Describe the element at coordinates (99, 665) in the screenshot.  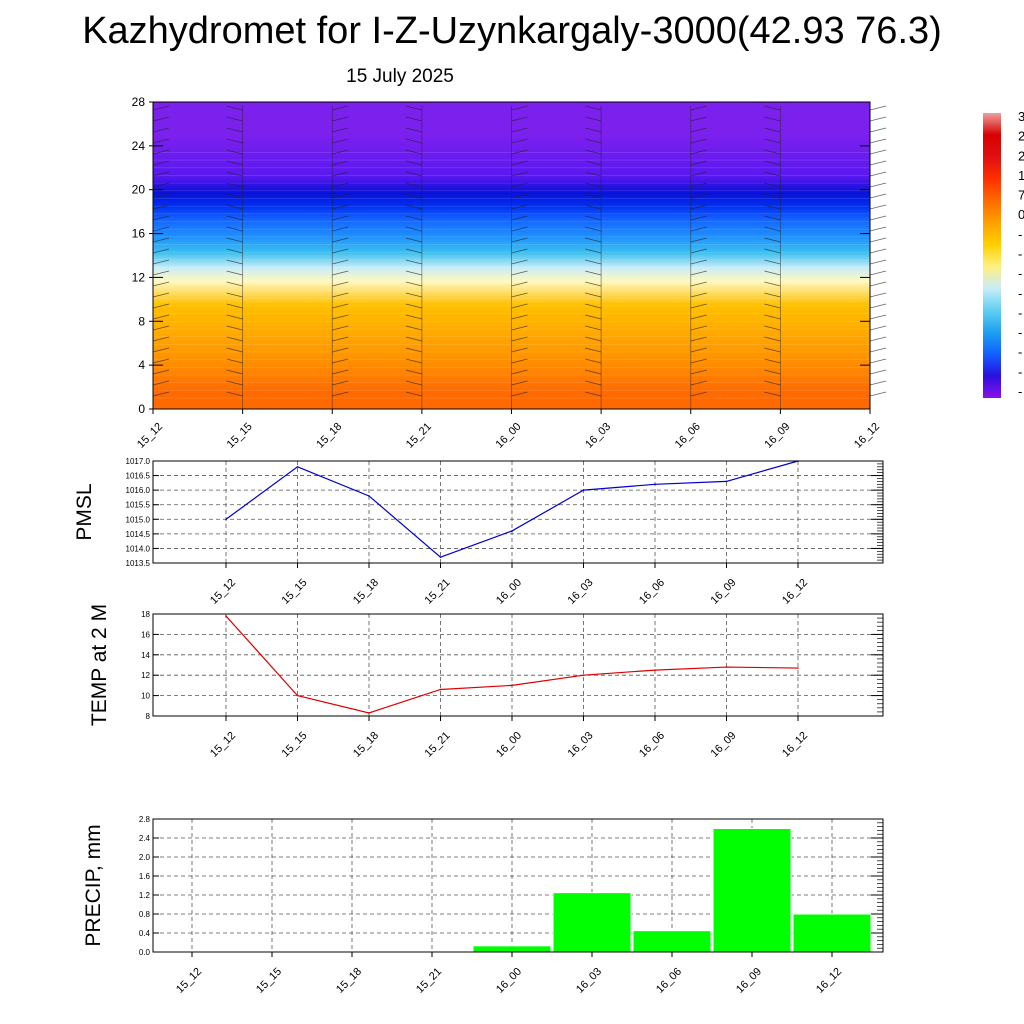
I see `temp-ylabel: TEMP at 2 M` at that location.